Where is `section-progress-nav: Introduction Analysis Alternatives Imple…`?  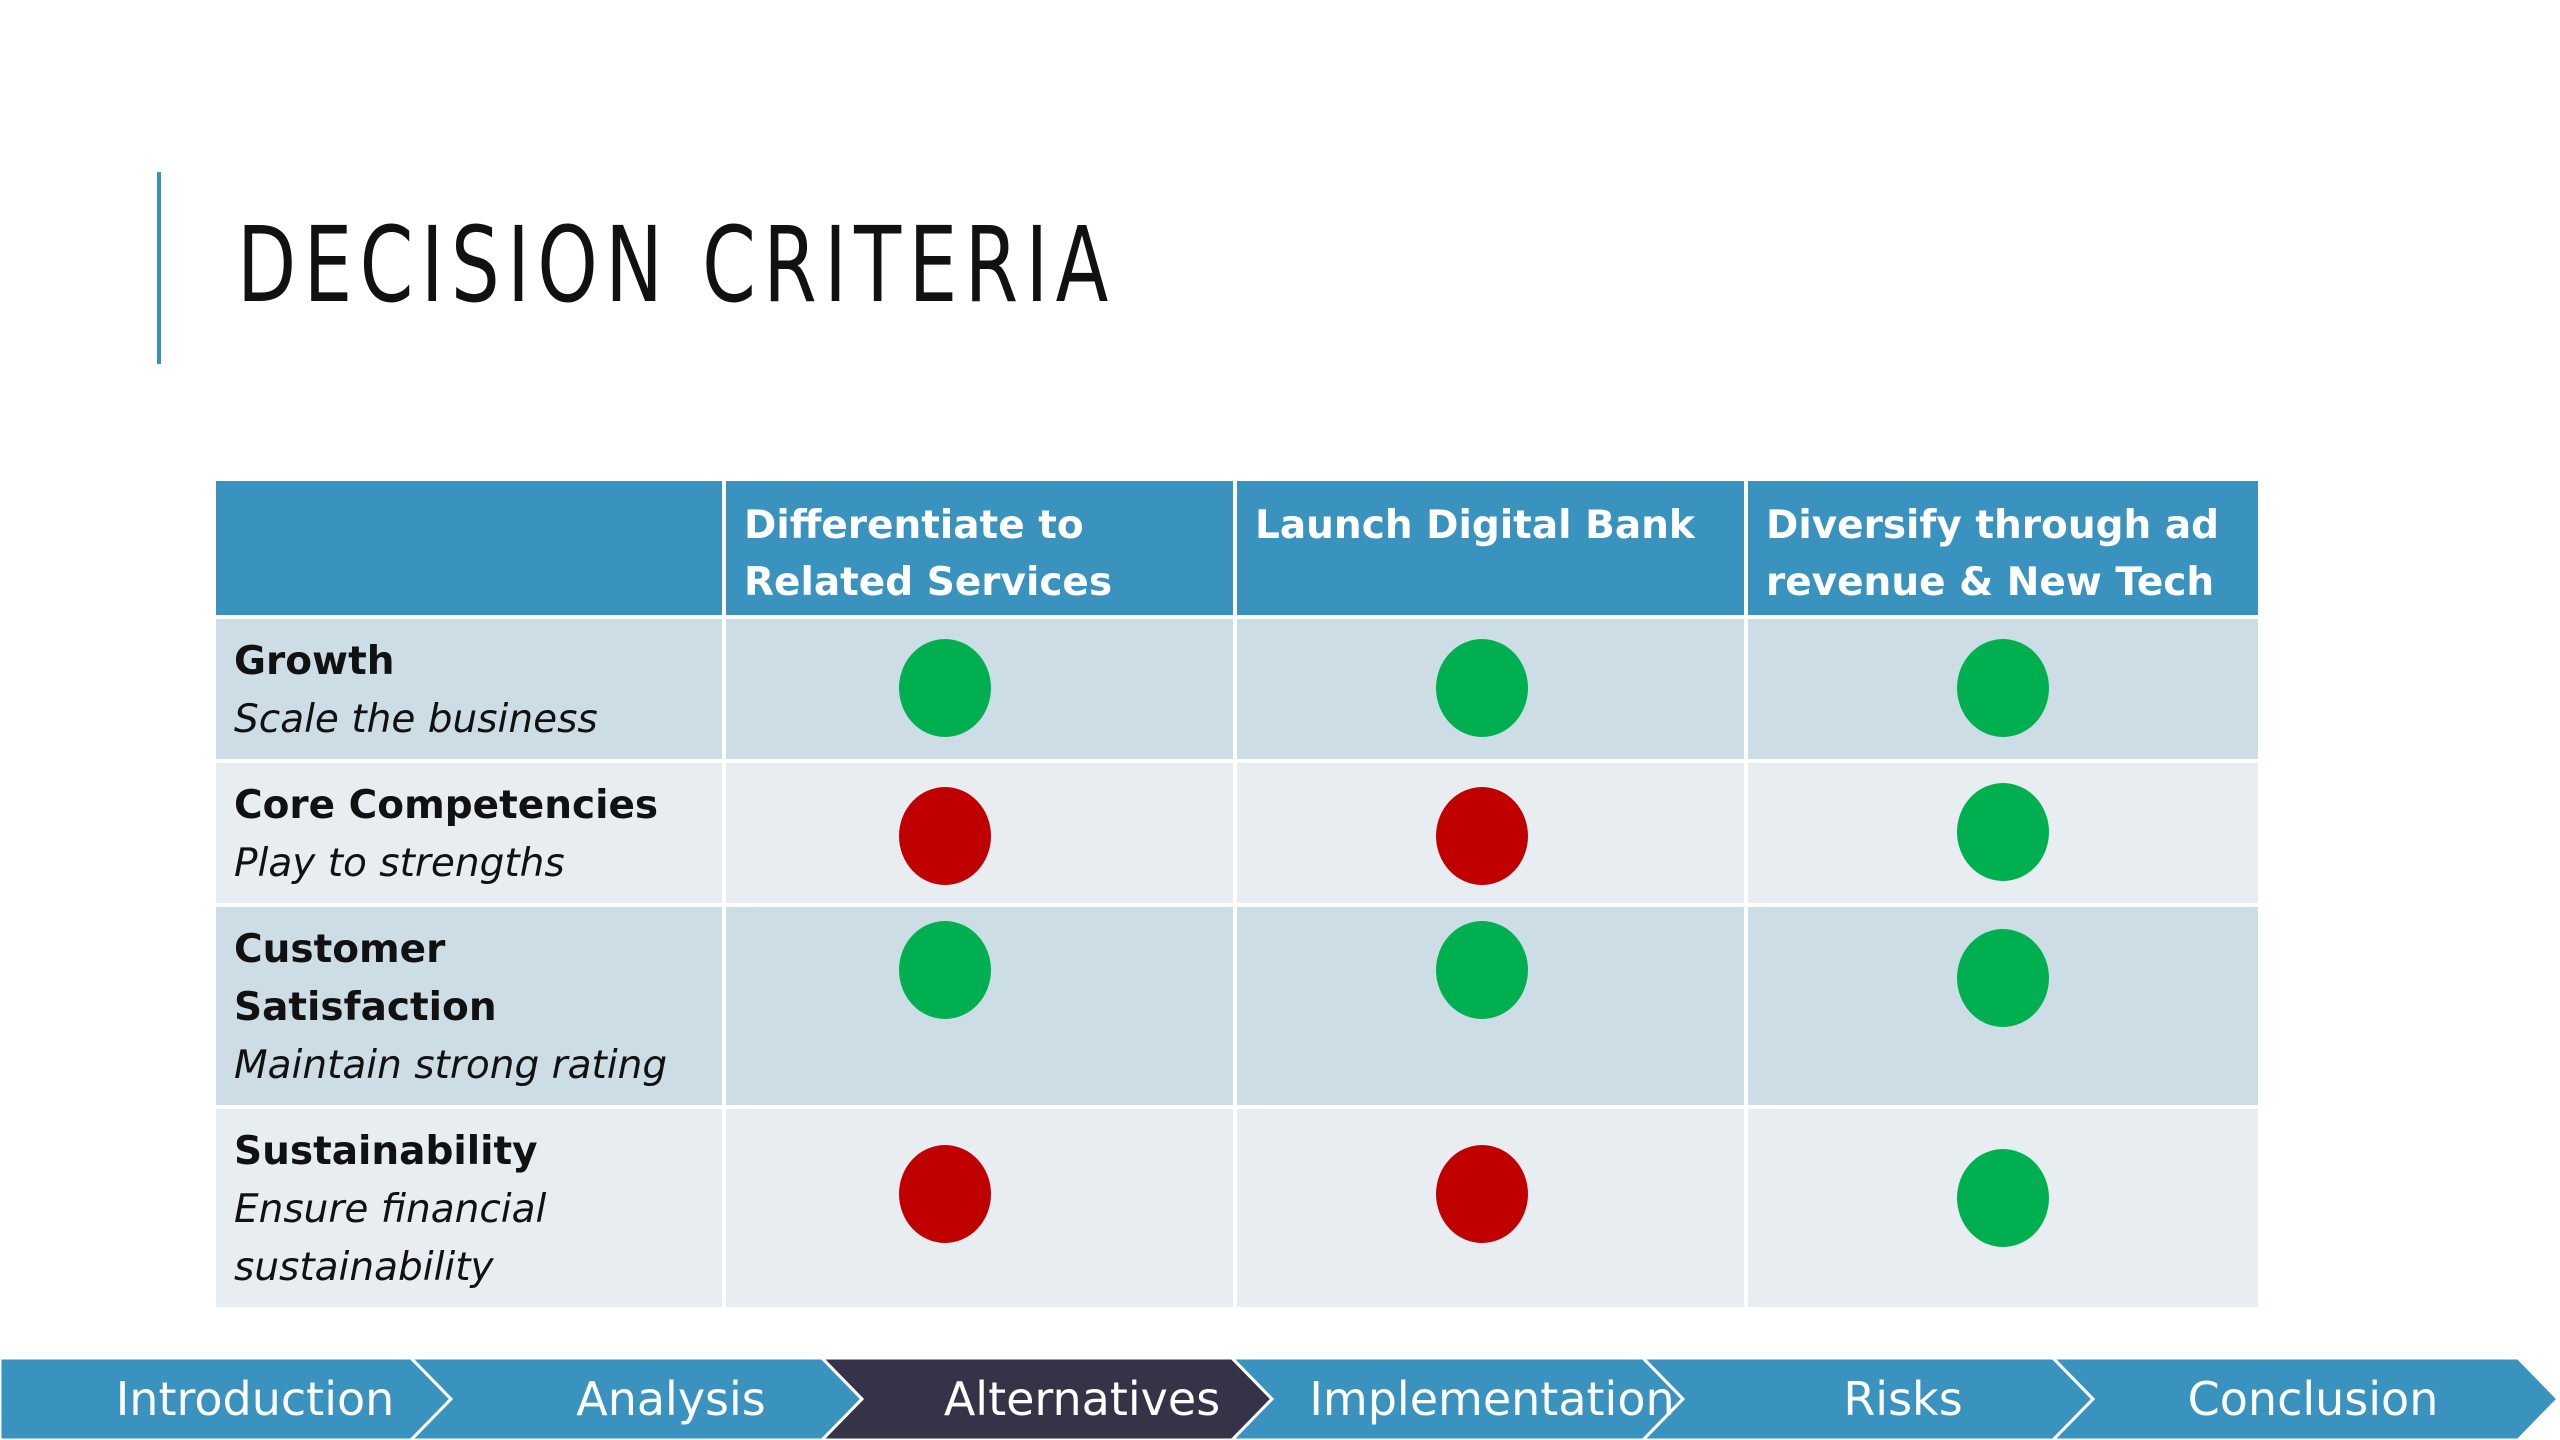 section-progress-nav: Introduction Analysis Alternatives Imple… is located at coordinates (1280, 1399).